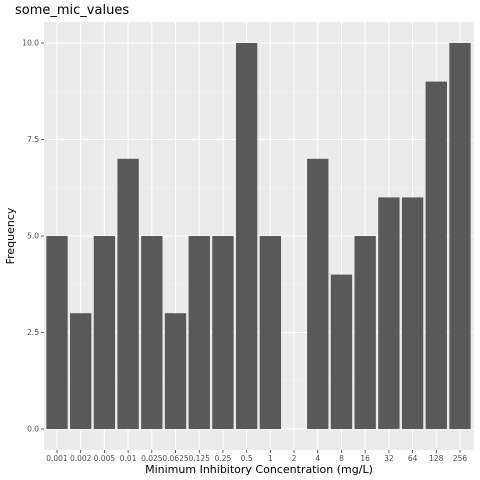  What do you see at coordinates (81, 458) in the screenshot?
I see `x-tick-label: 0.002` at bounding box center [81, 458].